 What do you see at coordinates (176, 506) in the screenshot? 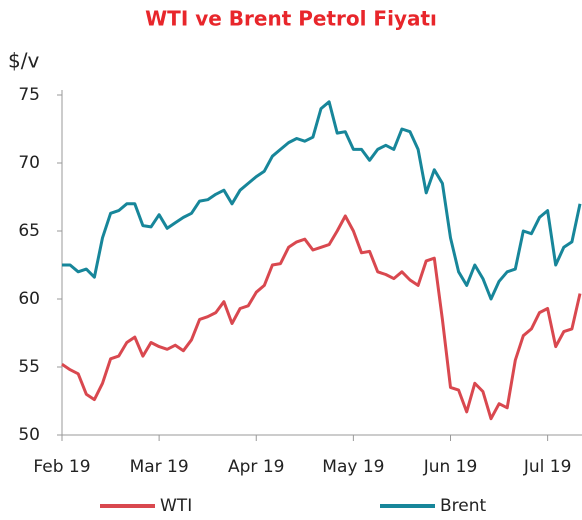
I see `legend-label: WTI` at bounding box center [176, 506].